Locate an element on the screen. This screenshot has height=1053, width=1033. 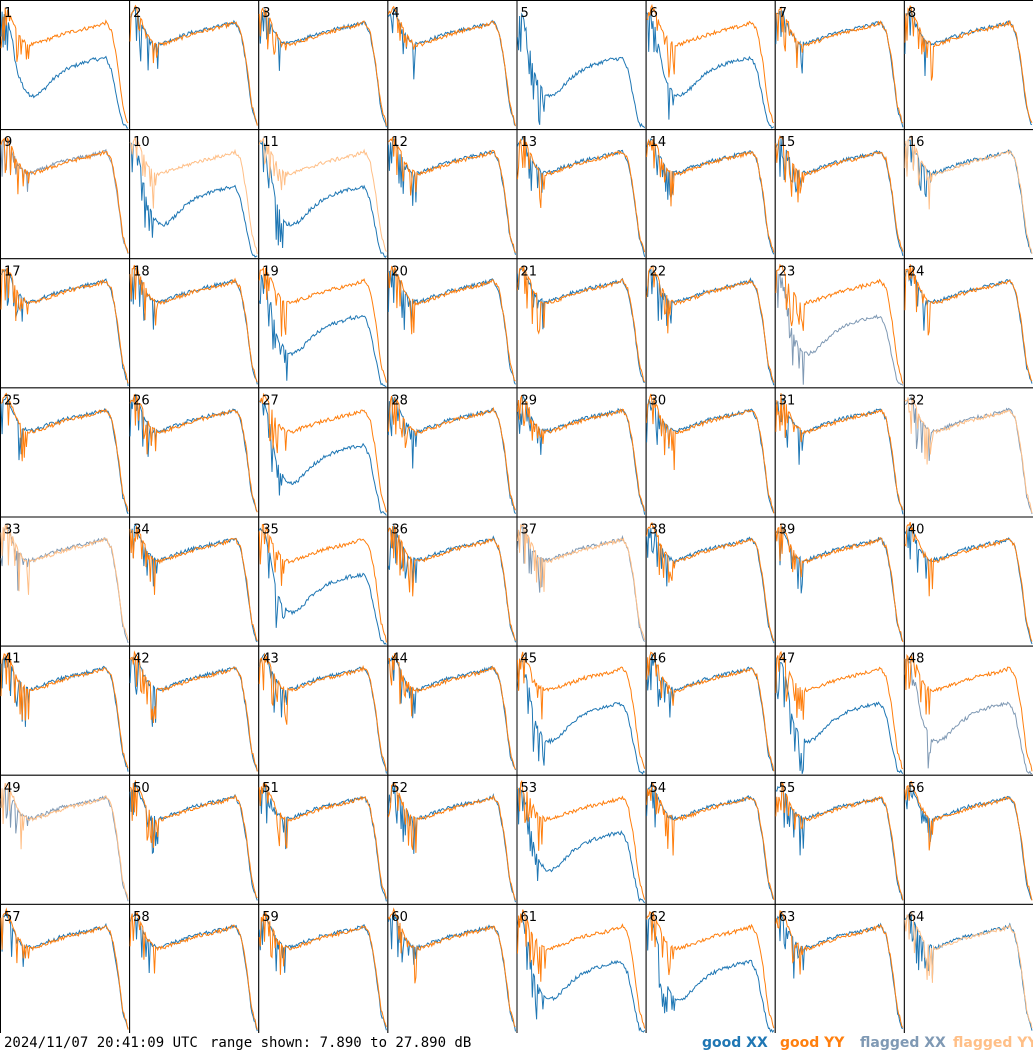
panel-1: 1 is located at coordinates (65, 65).